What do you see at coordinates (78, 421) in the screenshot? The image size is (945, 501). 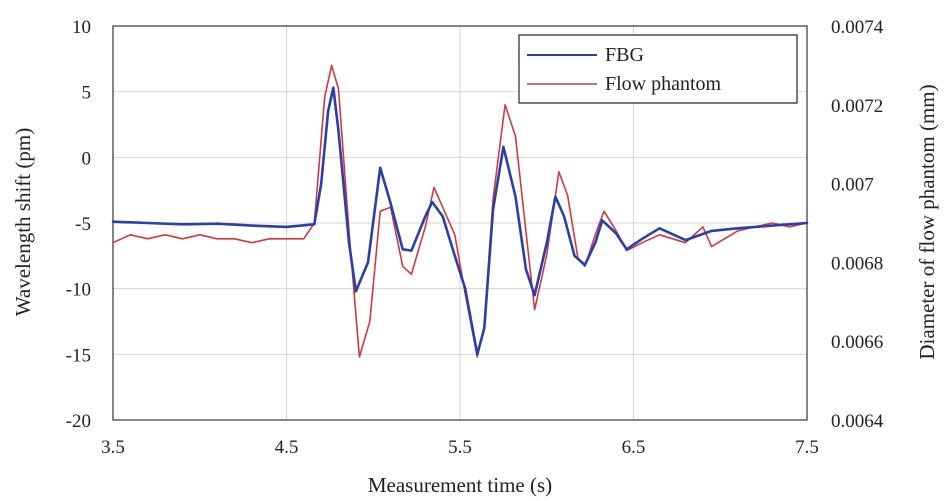 I see `y-tick-label: -20` at bounding box center [78, 421].